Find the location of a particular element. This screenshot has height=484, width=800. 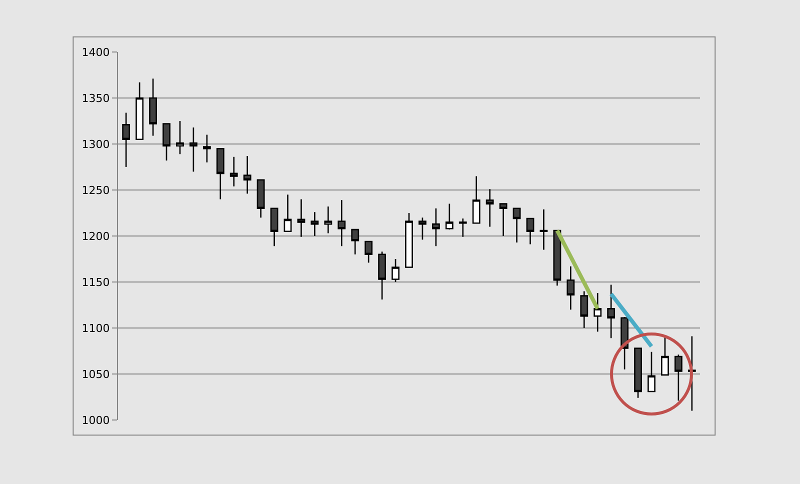

y-tick-label: 1150 is located at coordinates (96, 282).